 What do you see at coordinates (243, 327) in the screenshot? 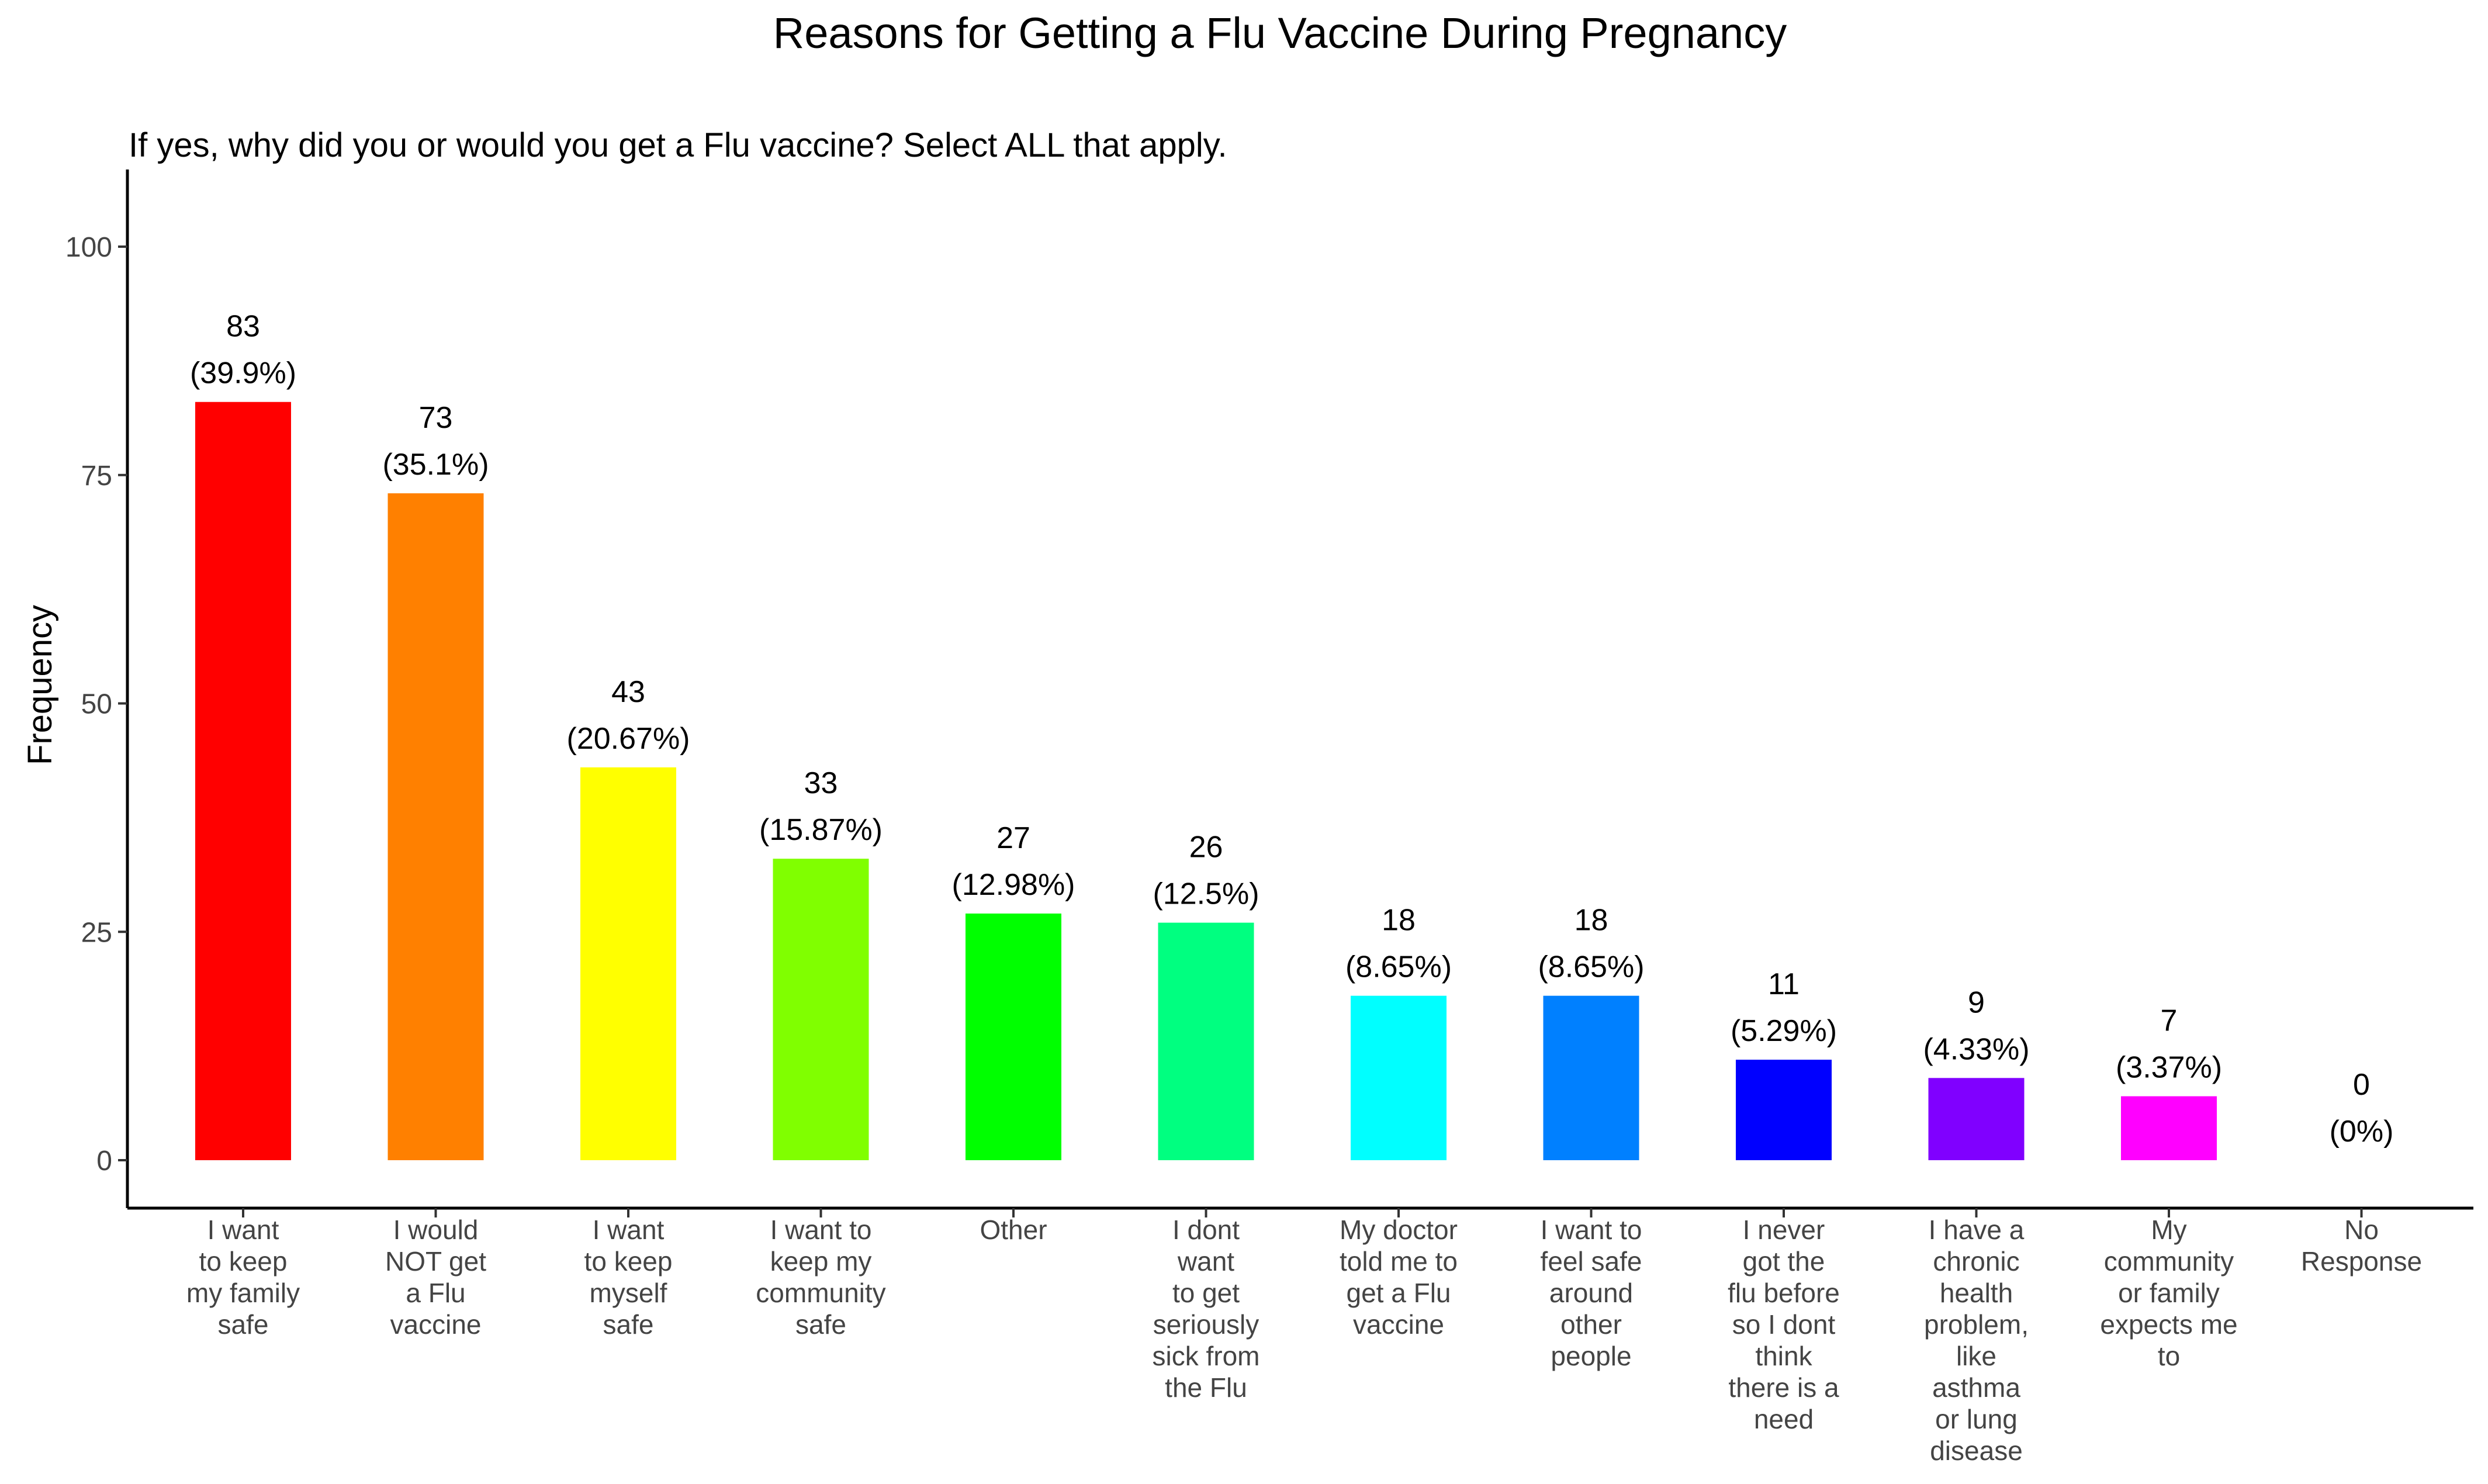
I see `bar-value-label: 83` at bounding box center [243, 327].